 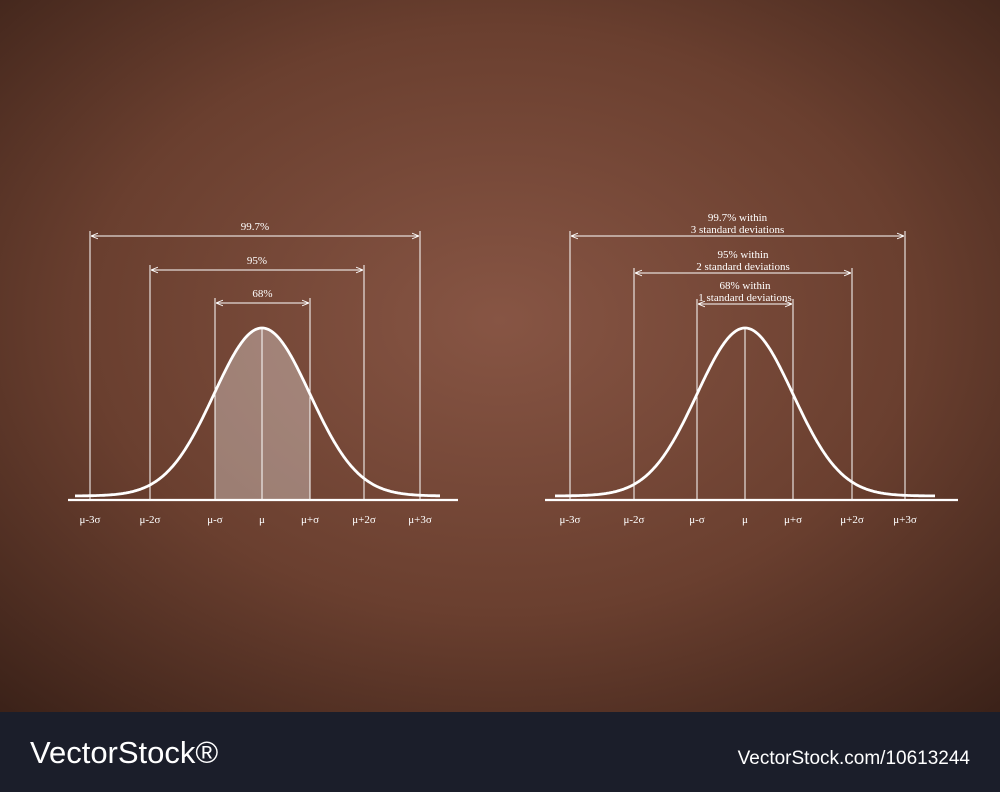 I want to click on range-label: 68% within, so click(x=745, y=286).